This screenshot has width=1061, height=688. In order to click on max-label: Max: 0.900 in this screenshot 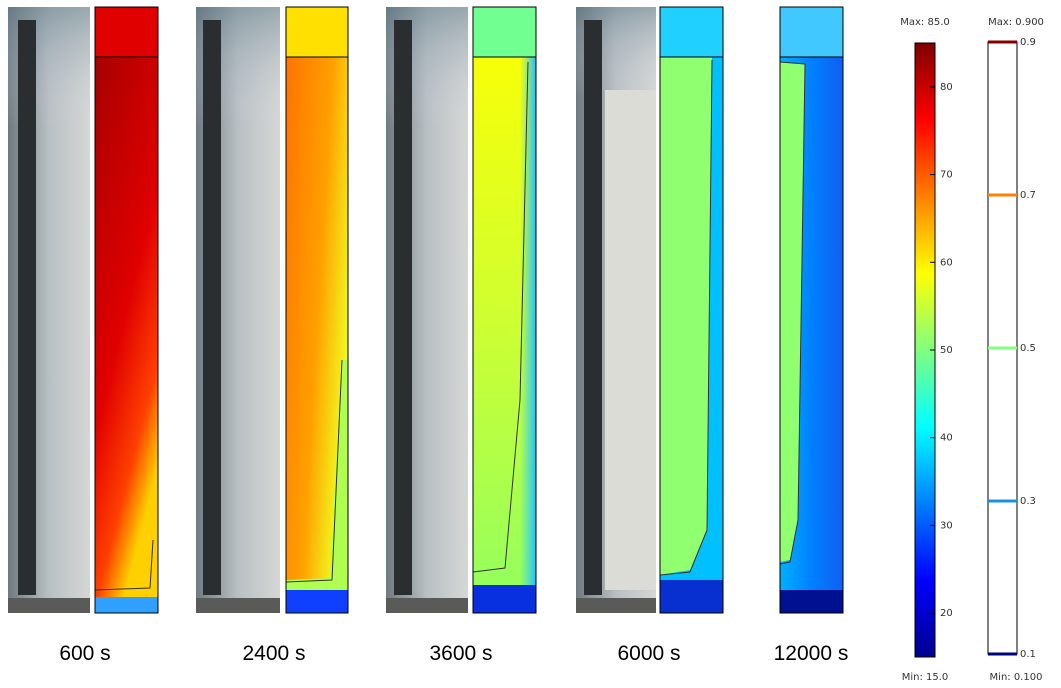, I will do `click(1016, 22)`.